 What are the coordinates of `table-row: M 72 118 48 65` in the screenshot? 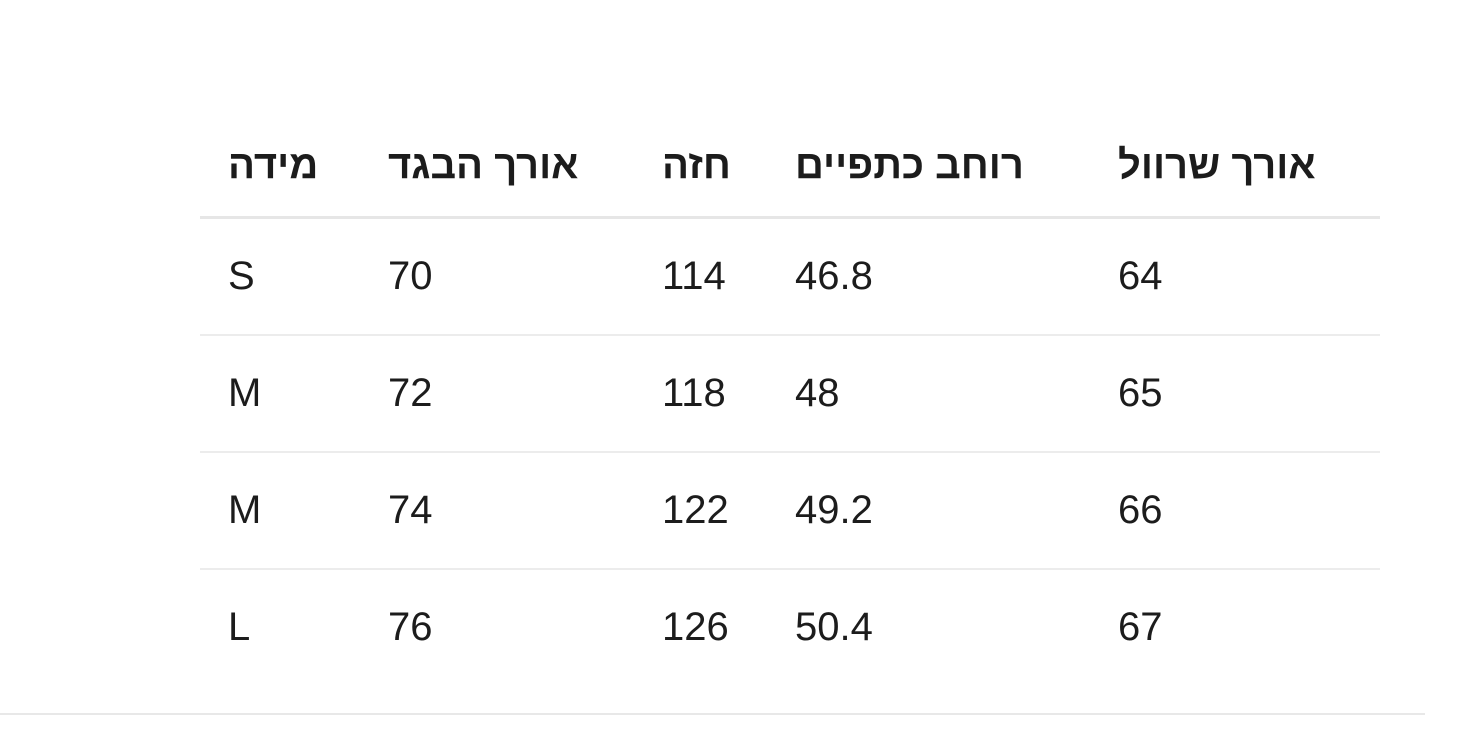 It's located at (790, 394).